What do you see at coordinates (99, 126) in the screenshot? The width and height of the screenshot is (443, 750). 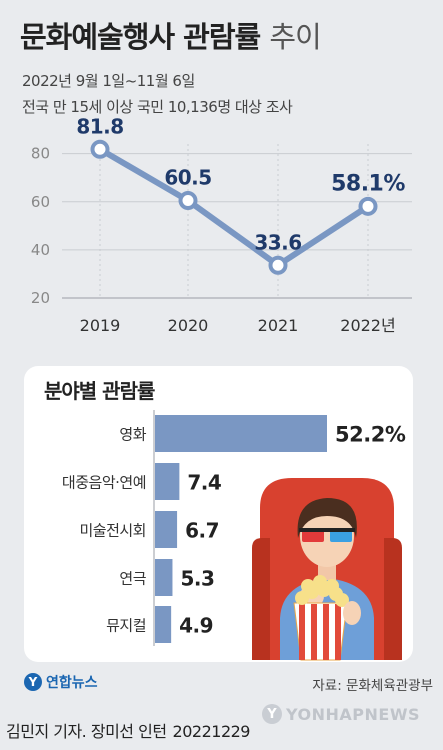 I see `data-label: 81.8` at bounding box center [99, 126].